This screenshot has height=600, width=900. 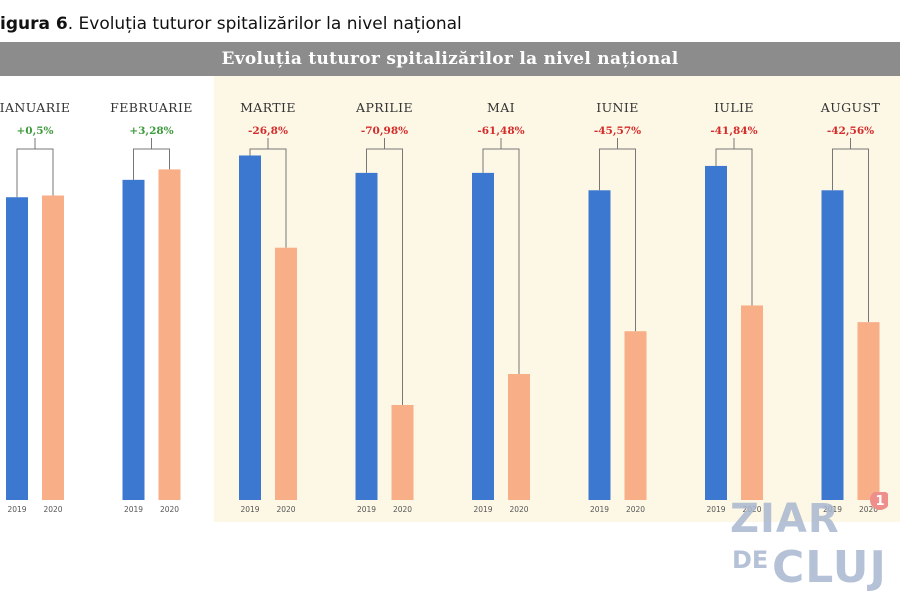 I want to click on ziar-de-cluj-logo: ZIAR DE CLUJ 1, so click(x=809, y=542).